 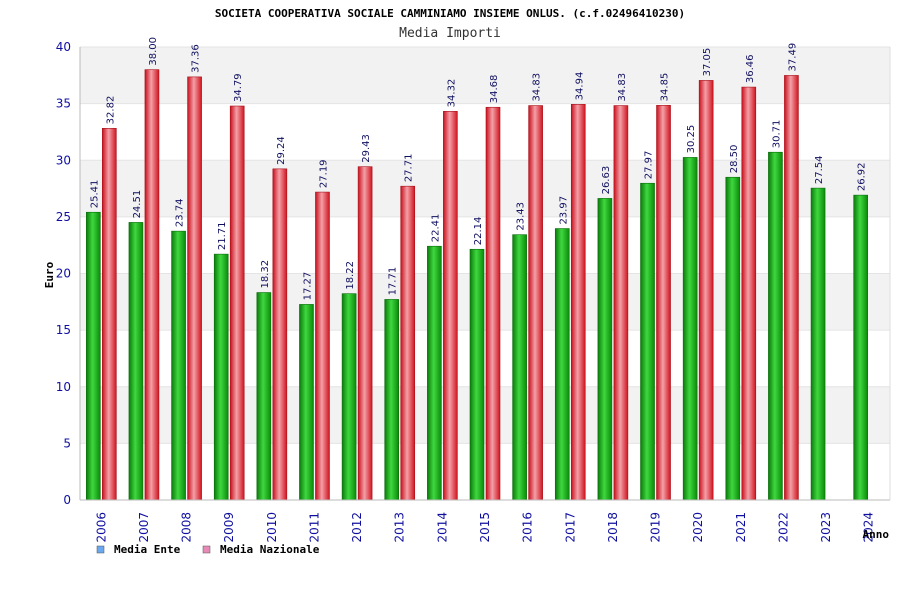 What do you see at coordinates (665, 87) in the screenshot?
I see `data-label: 34.85` at bounding box center [665, 87].